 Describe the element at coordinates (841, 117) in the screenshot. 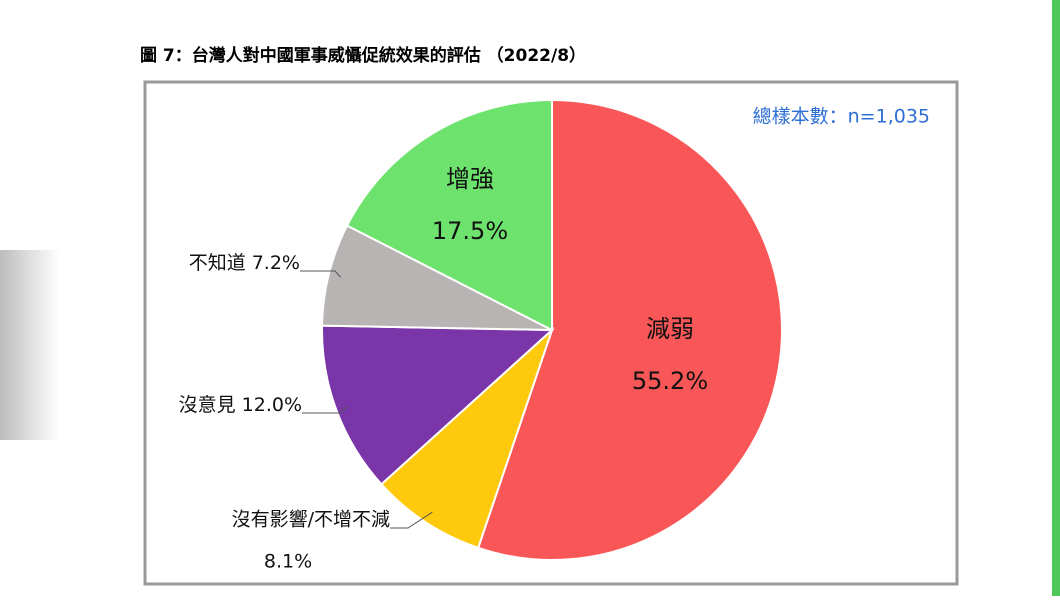

I see `sample-size: 總樣本數：n=1,035` at that location.